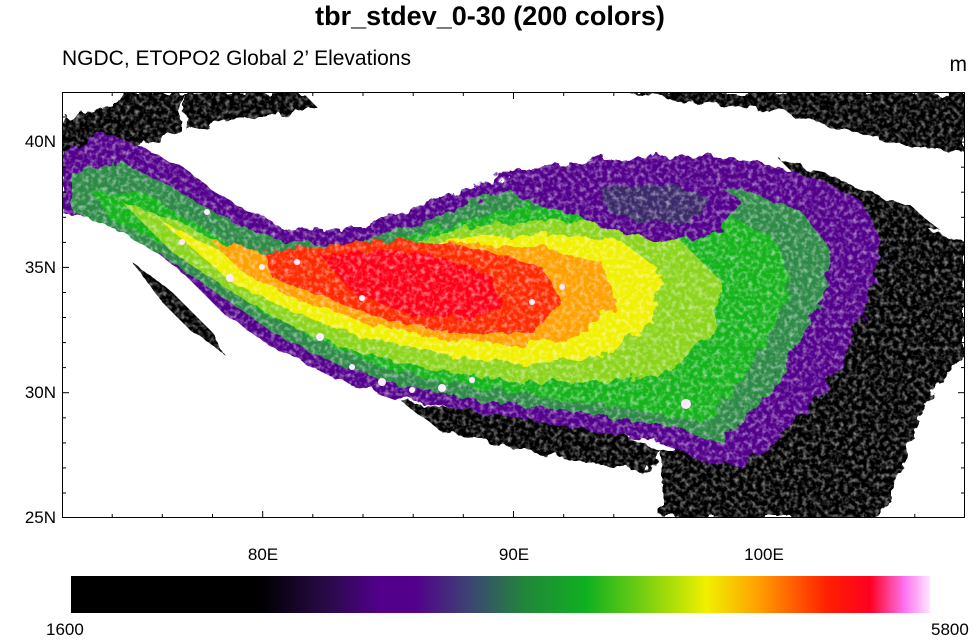  What do you see at coordinates (950, 629) in the screenshot?
I see `colorbar-max-label: 5800` at bounding box center [950, 629].